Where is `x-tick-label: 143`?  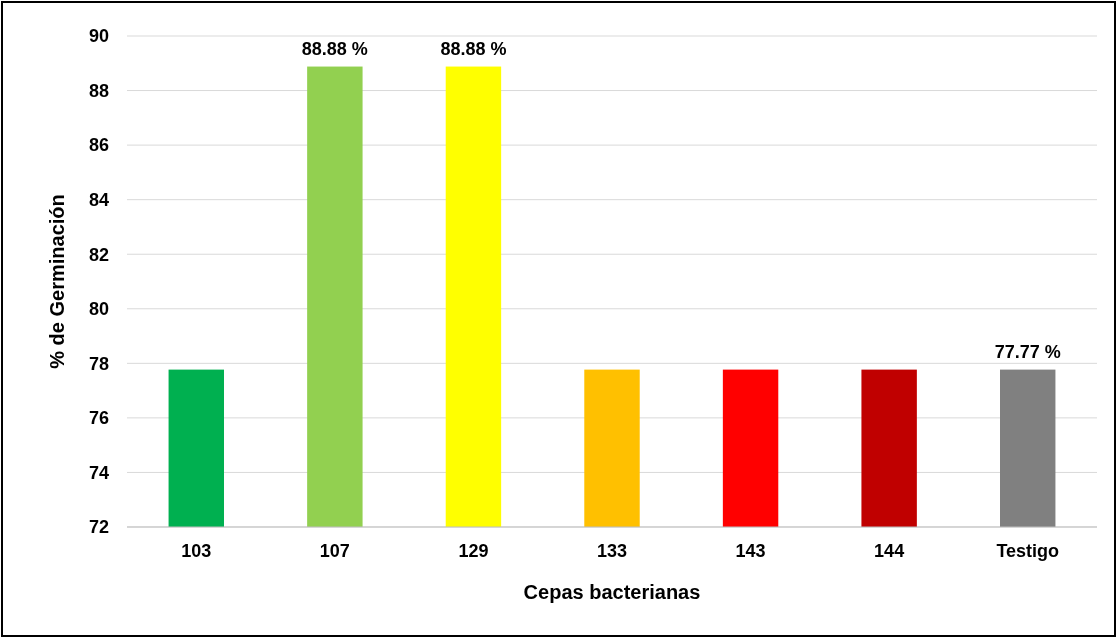
x-tick-label: 143 is located at coordinates (750, 551).